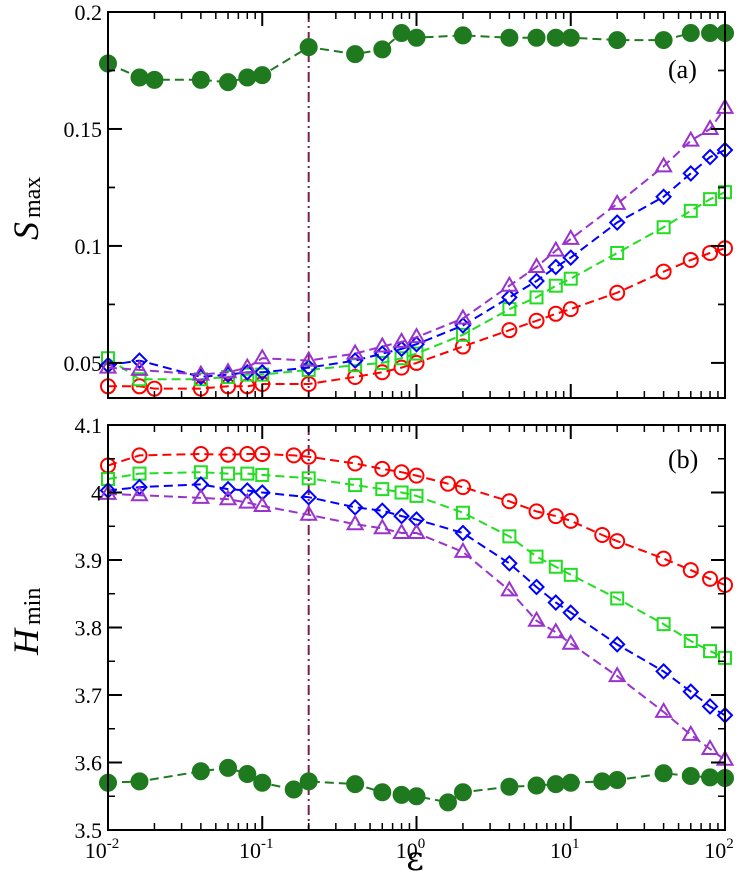  I want to click on ytick-label: 4.1, so click(89, 425).